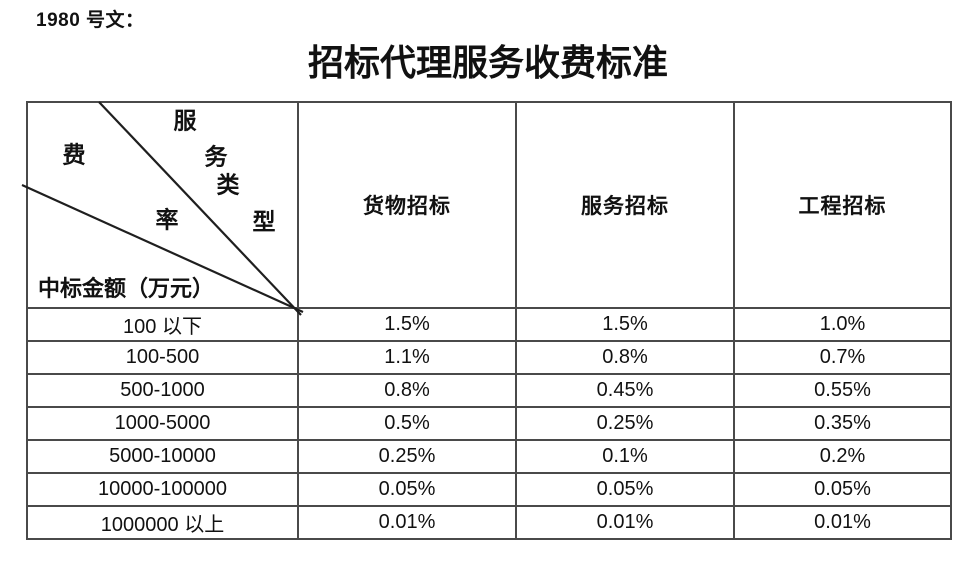 Image resolution: width=976 pixels, height=581 pixels. I want to click on corner-label-service-type-char: 服, so click(185, 121).